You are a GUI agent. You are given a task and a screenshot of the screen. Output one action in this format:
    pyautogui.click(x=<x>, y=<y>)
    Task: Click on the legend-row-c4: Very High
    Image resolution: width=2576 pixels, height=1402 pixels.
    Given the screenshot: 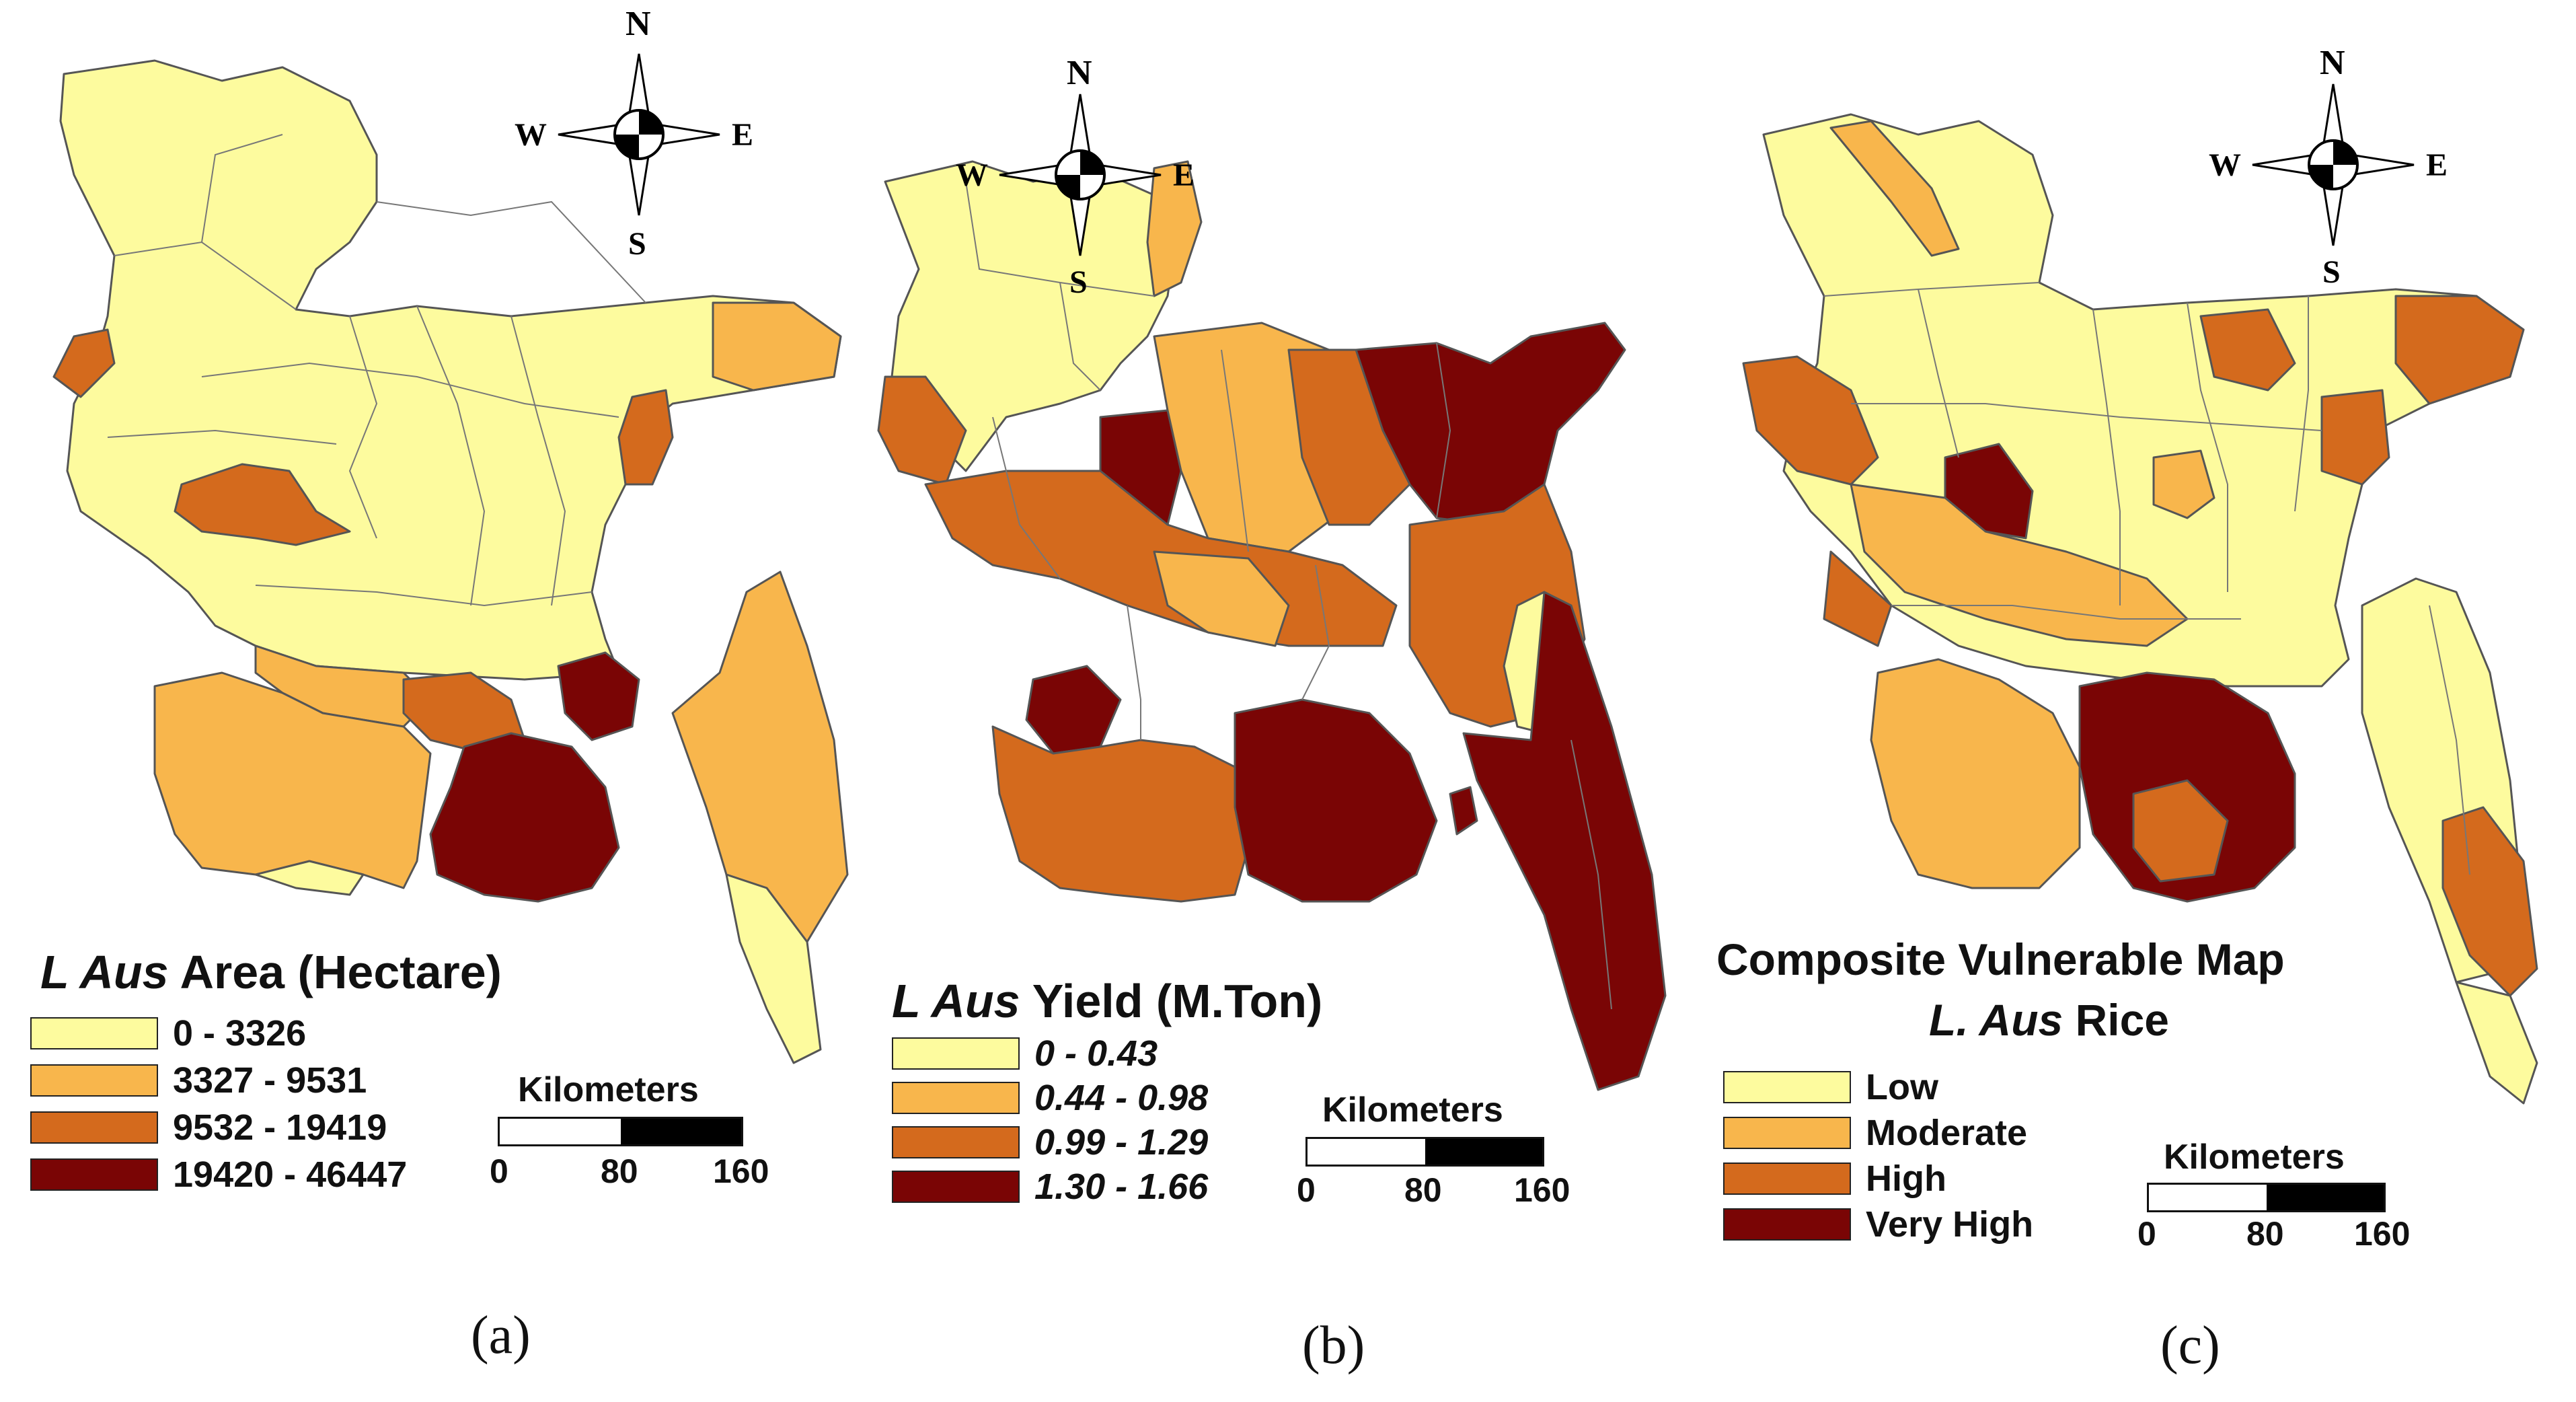 What is the action you would take?
    pyautogui.click(x=1878, y=1224)
    